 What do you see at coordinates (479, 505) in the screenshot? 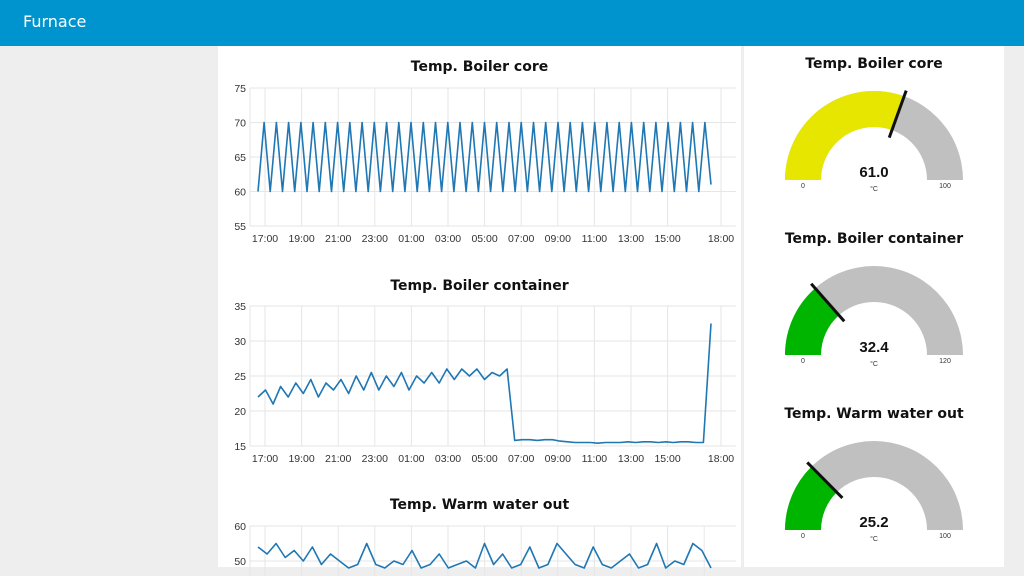
I see `chart-title-warm-water-out: Temp. Warm water out` at bounding box center [479, 505].